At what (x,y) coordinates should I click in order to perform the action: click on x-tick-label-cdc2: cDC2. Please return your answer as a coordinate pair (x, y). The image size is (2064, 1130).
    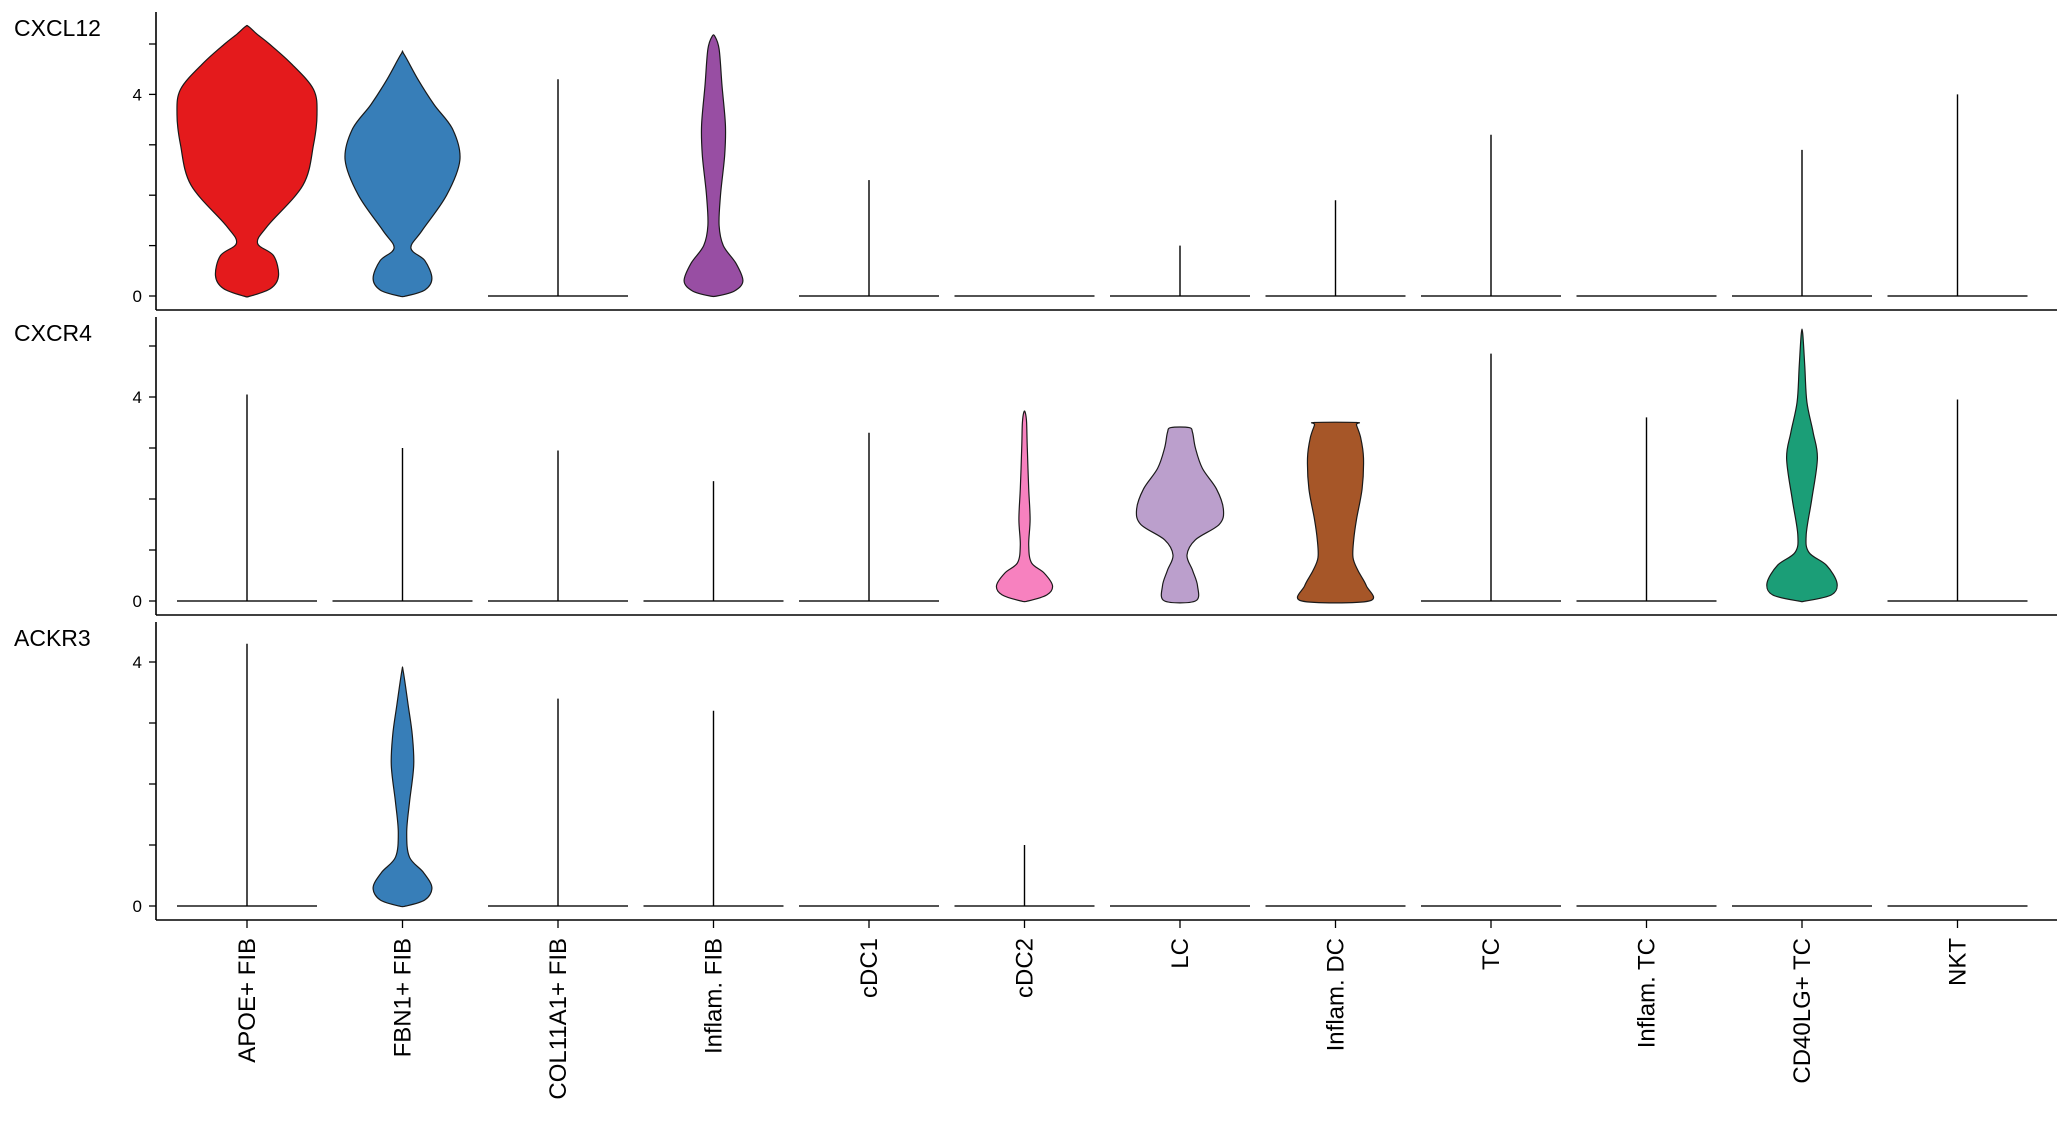
    Looking at the image, I should click on (1025, 968).